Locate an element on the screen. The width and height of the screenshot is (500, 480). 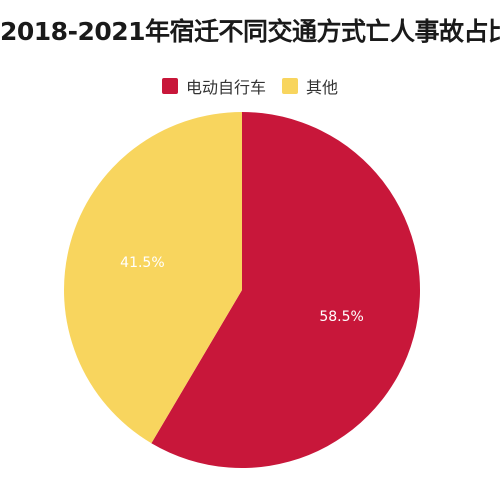
legend-item-ebike: 电动自行车 is located at coordinates (213, 86).